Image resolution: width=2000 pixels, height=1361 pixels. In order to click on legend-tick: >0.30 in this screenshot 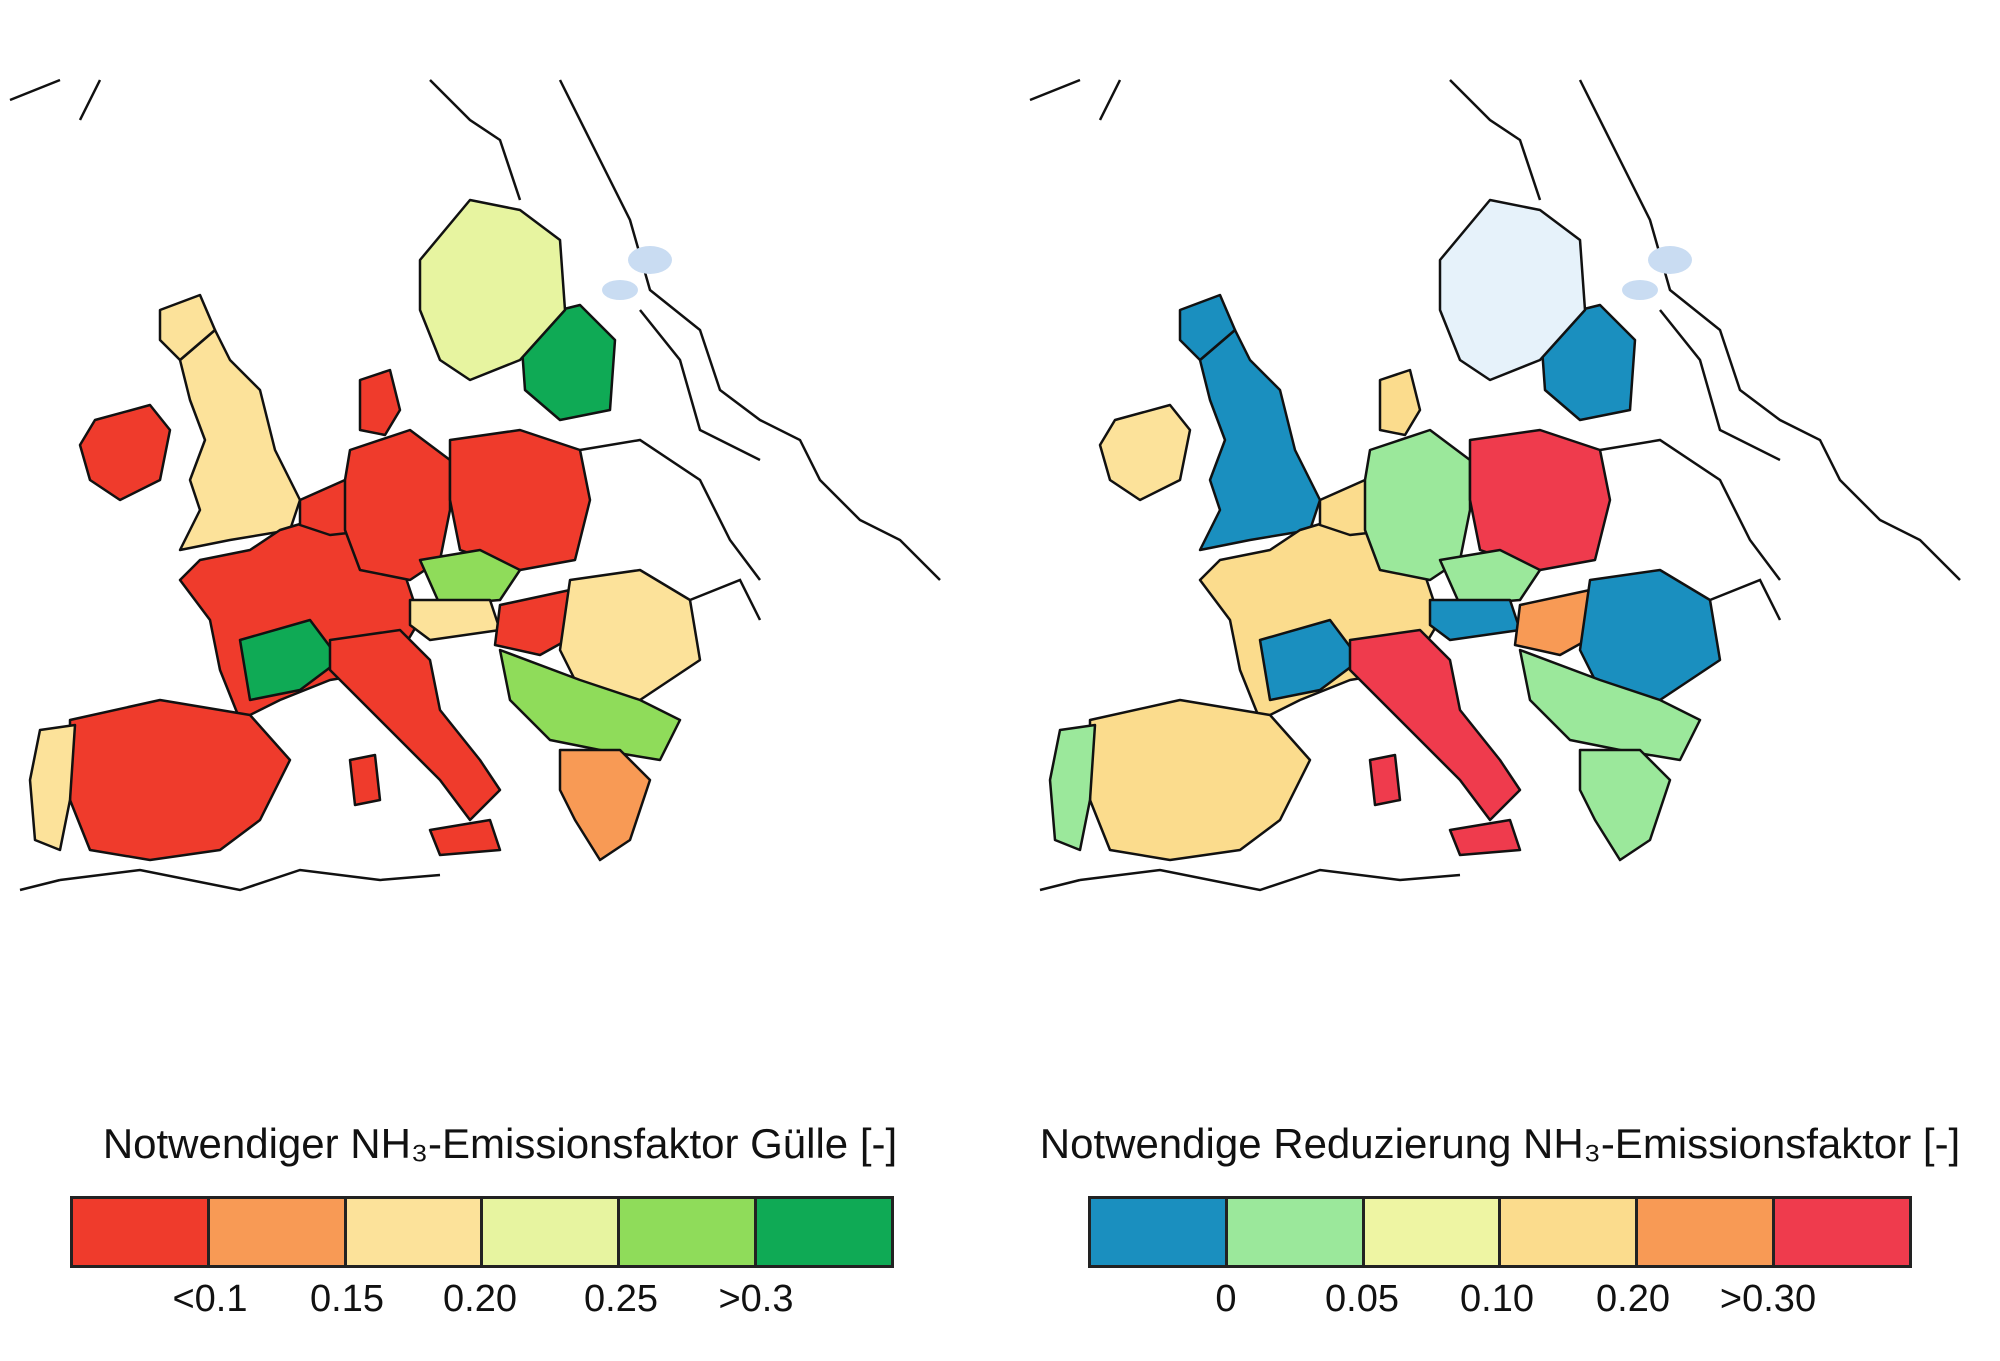, I will do `click(1768, 1299)`.